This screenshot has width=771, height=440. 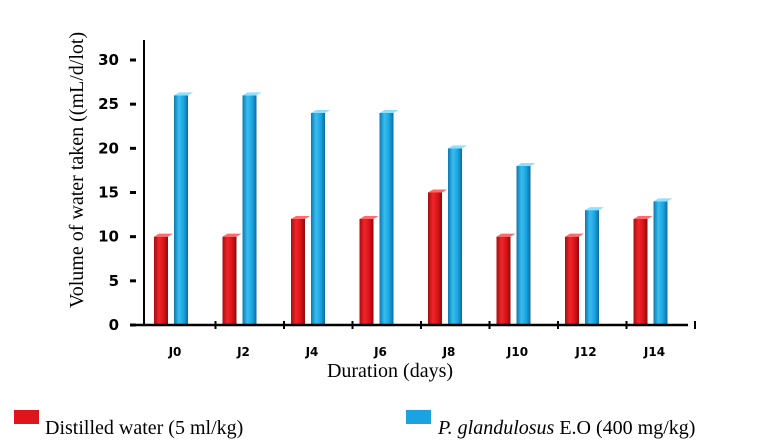 What do you see at coordinates (369, 270) in the screenshot?
I see `bar-distilled-water-j6` at bounding box center [369, 270].